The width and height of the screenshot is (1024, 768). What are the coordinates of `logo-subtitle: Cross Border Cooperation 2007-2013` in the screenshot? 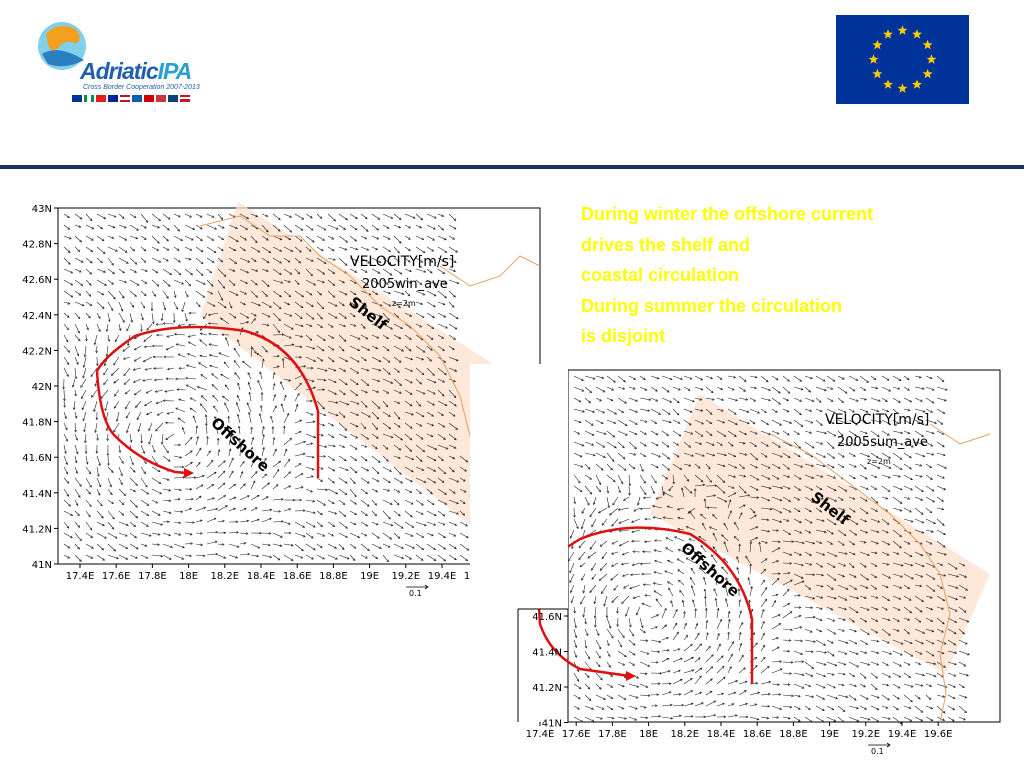 It's located at (141, 87).